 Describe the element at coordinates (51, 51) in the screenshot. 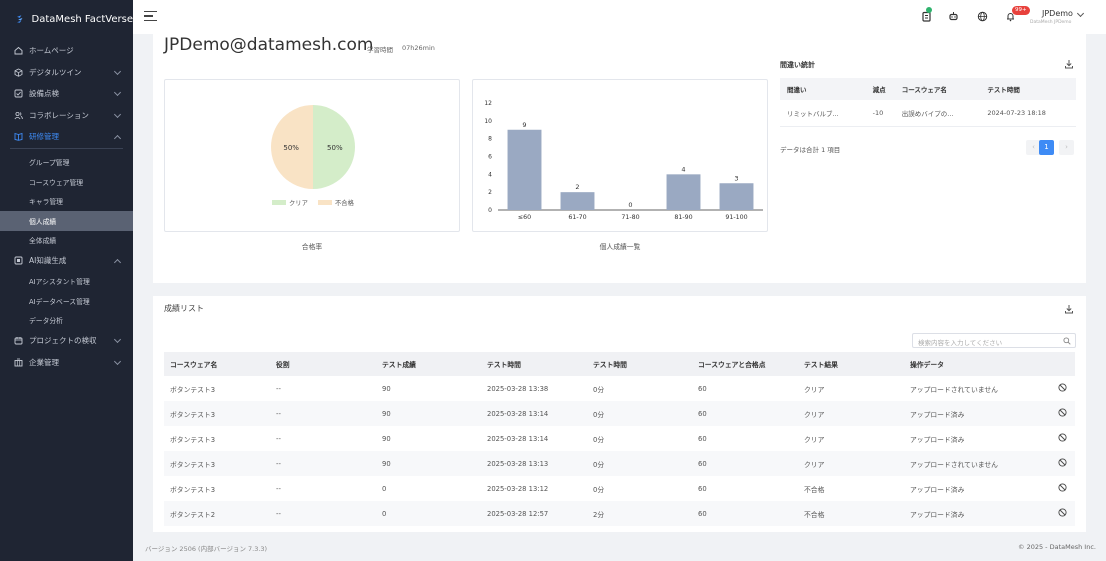

I see `sidebar-item-label: ホームページ` at that location.